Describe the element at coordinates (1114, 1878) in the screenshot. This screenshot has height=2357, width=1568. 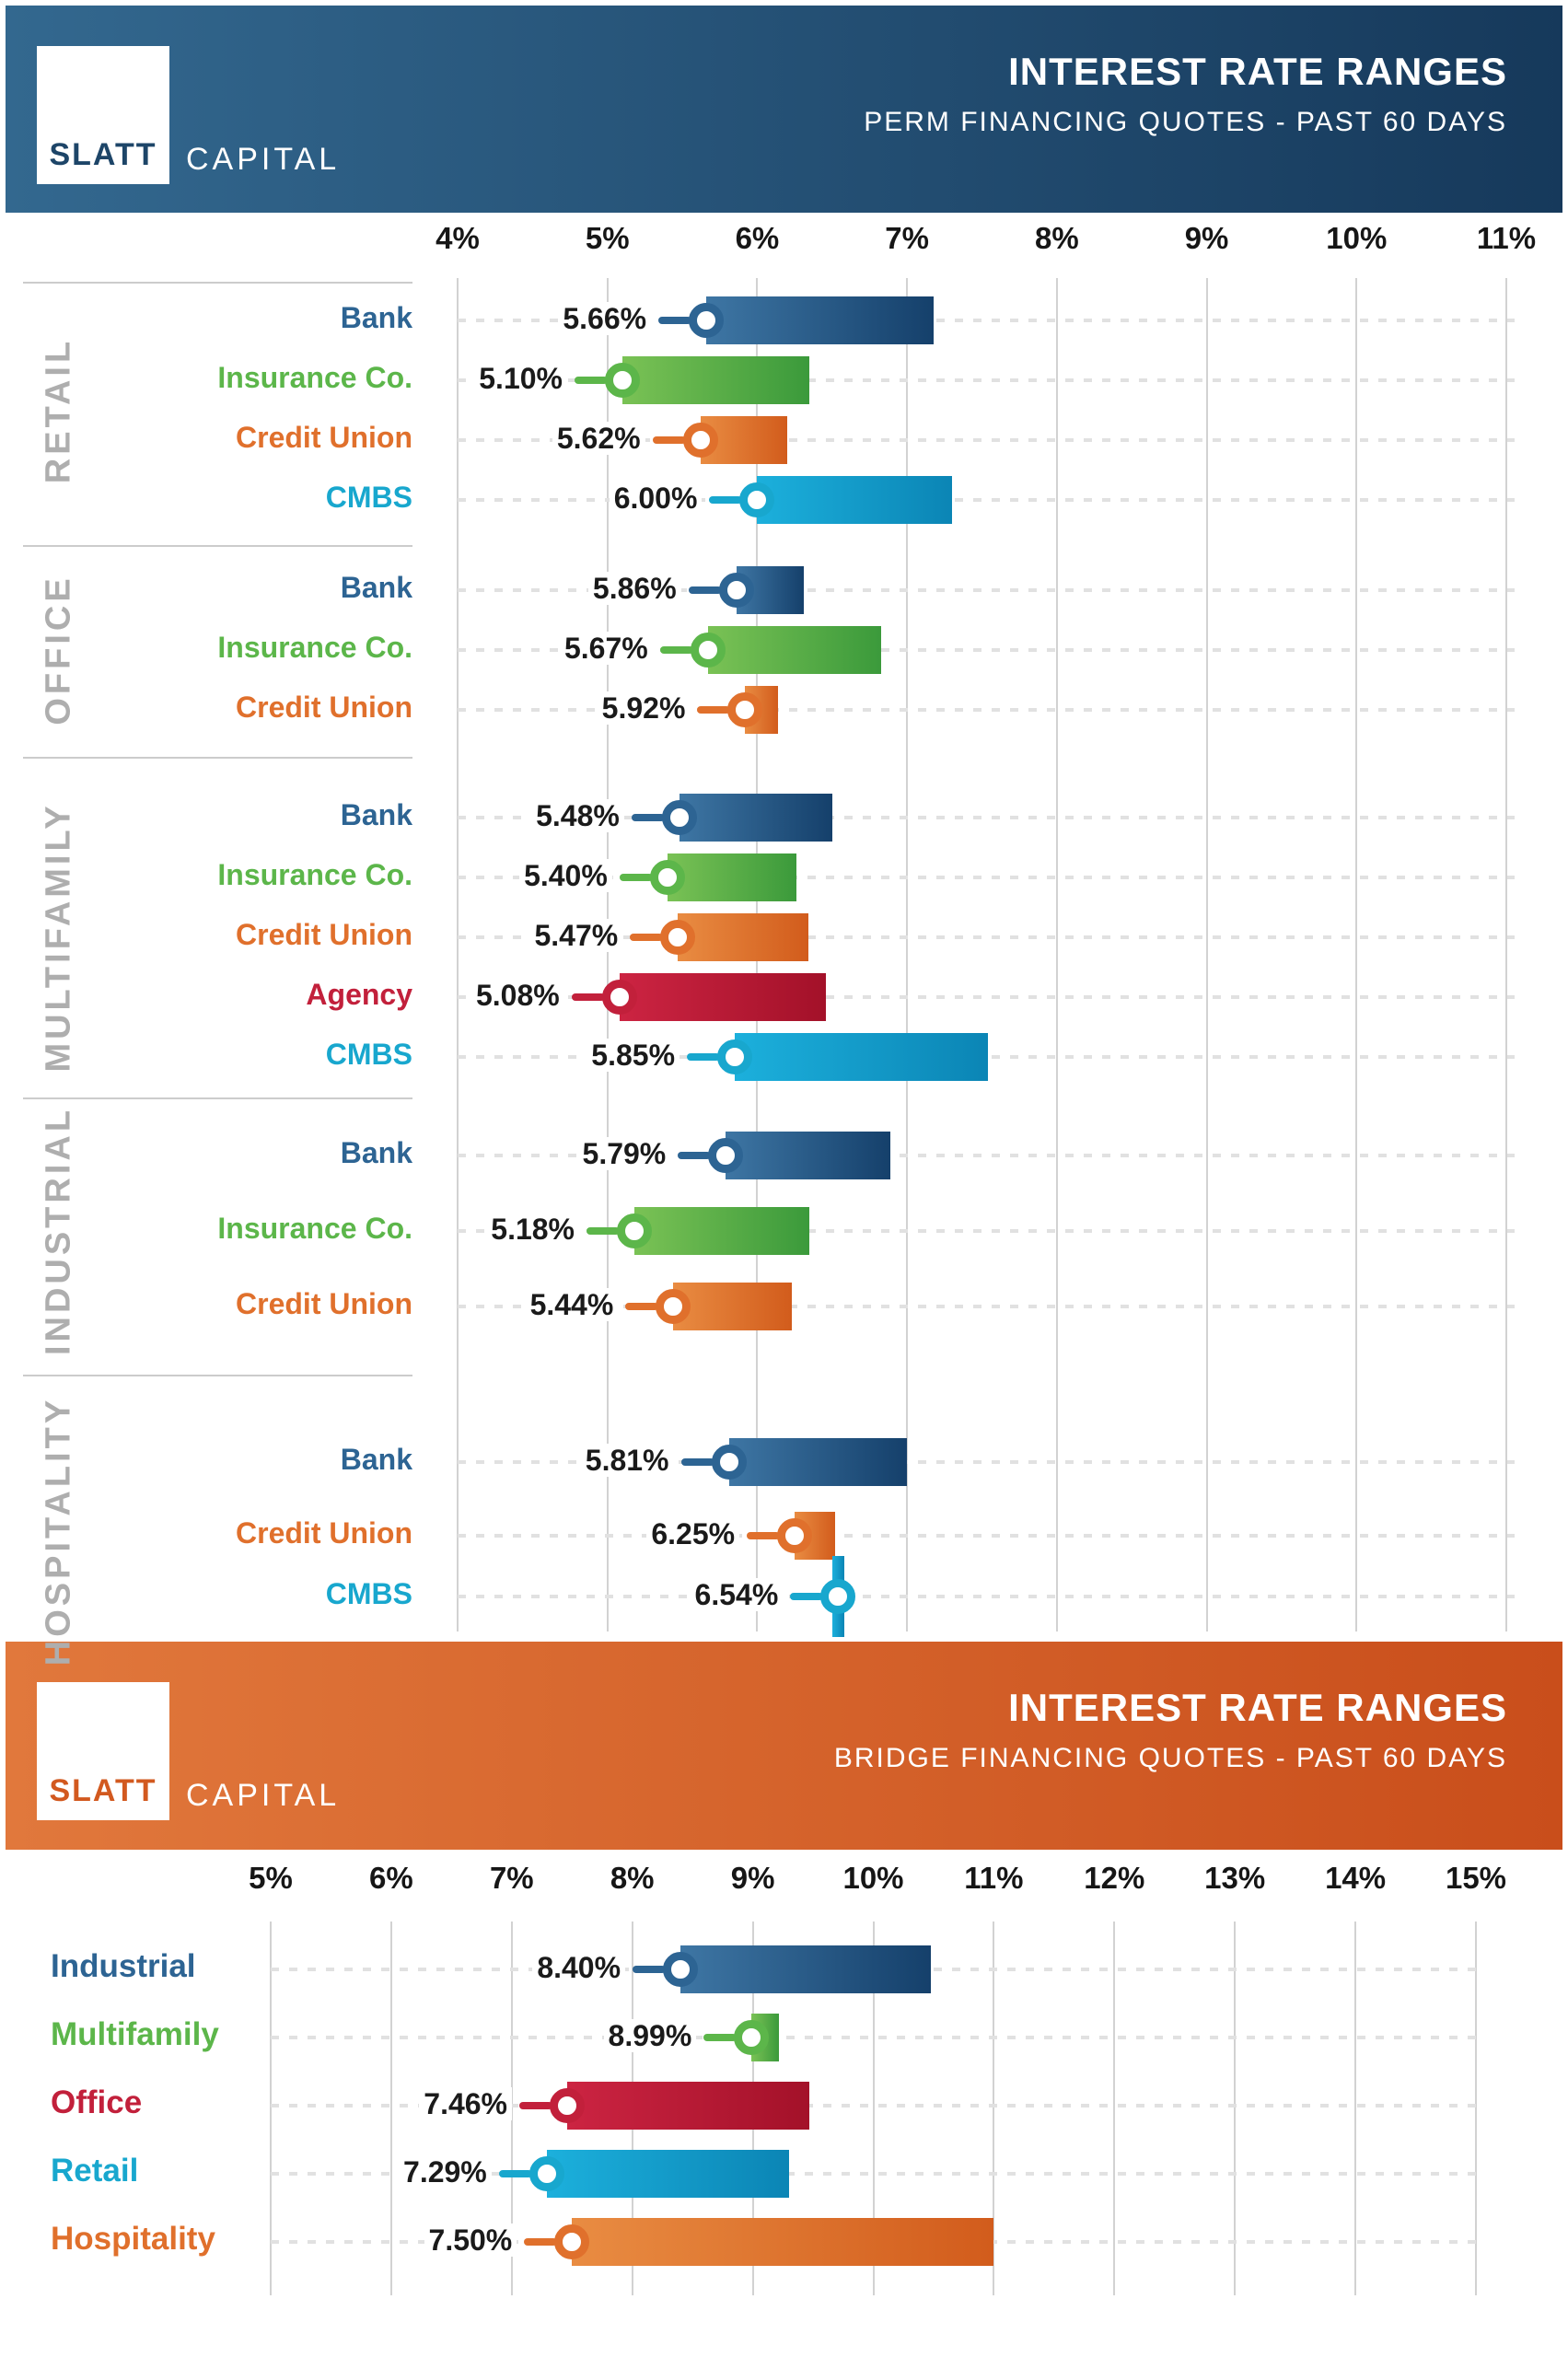
I see `axis-tick-label: 12%` at that location.